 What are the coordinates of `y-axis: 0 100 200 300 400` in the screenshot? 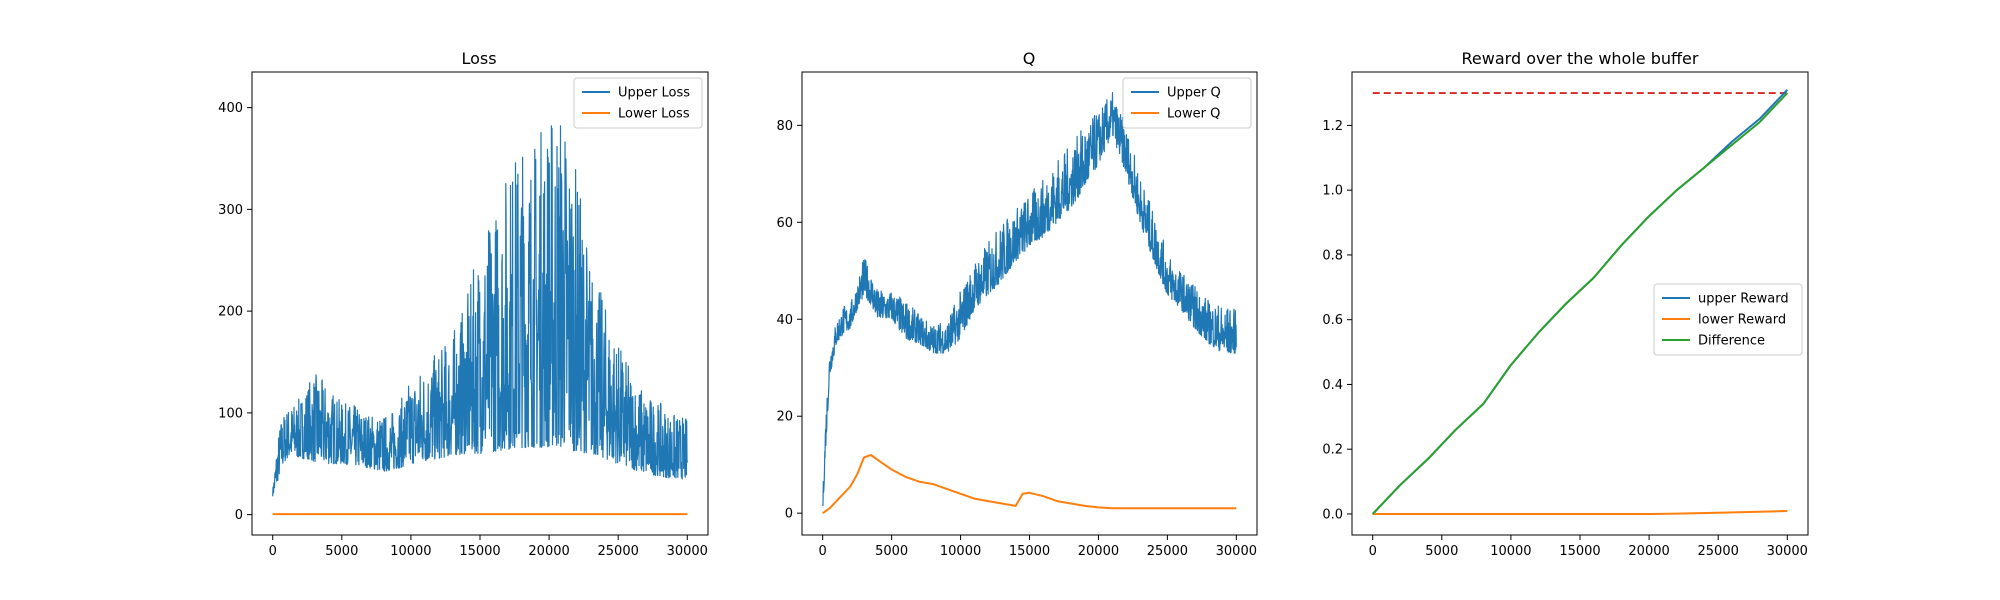 It's located at (235, 312).